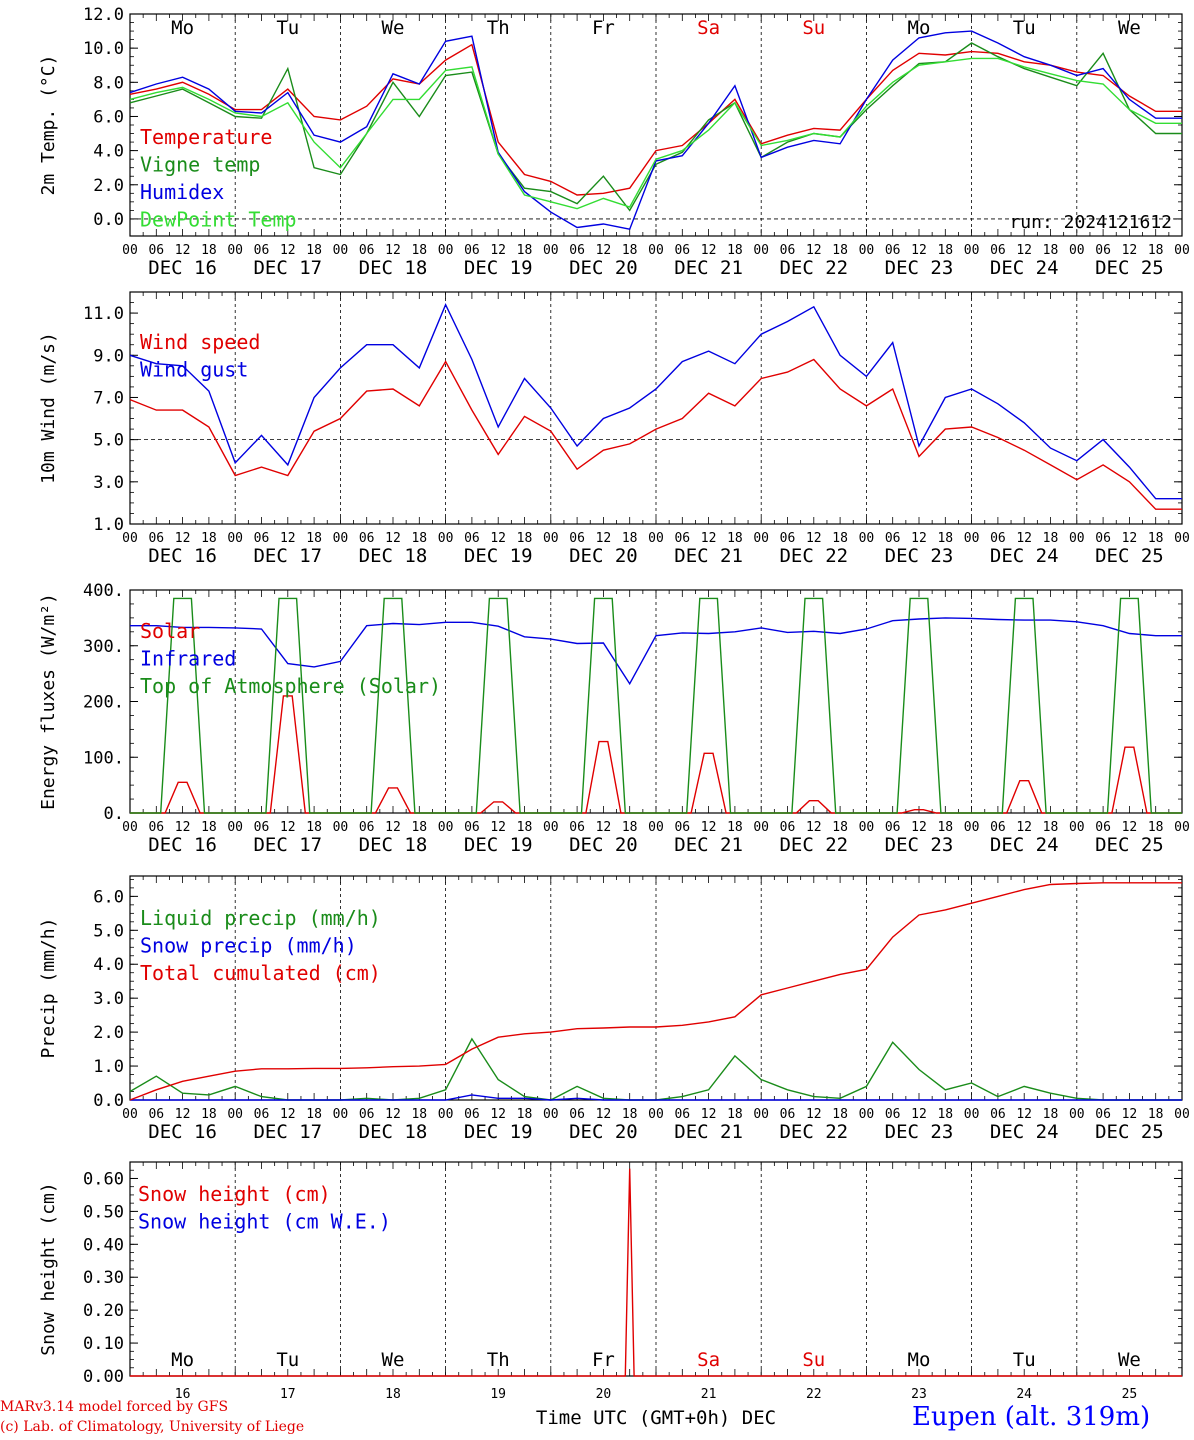 This screenshot has width=1194, height=1440. Describe the element at coordinates (103, 1278) in the screenshot. I see `snow-y-tick-label: 0.30` at that location.